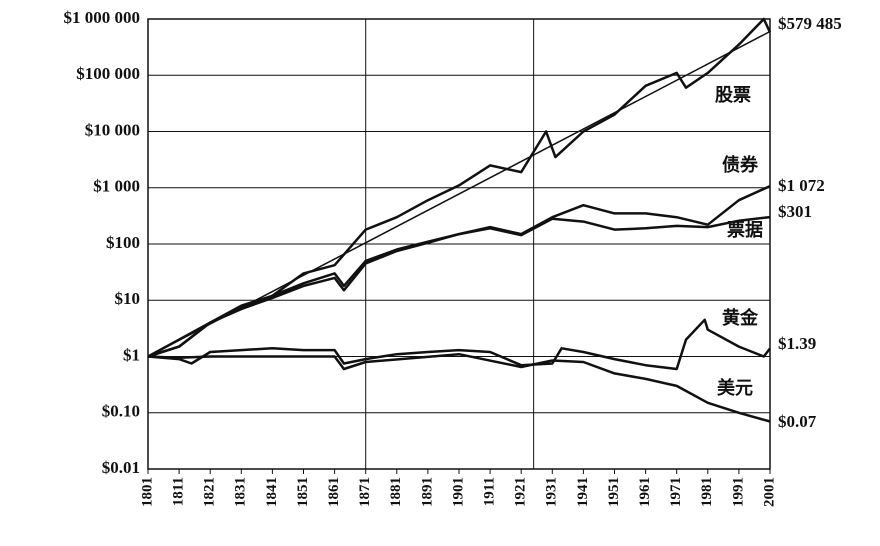  Describe the element at coordinates (676, 492) in the screenshot. I see `x-tick-label: 1971` at that location.